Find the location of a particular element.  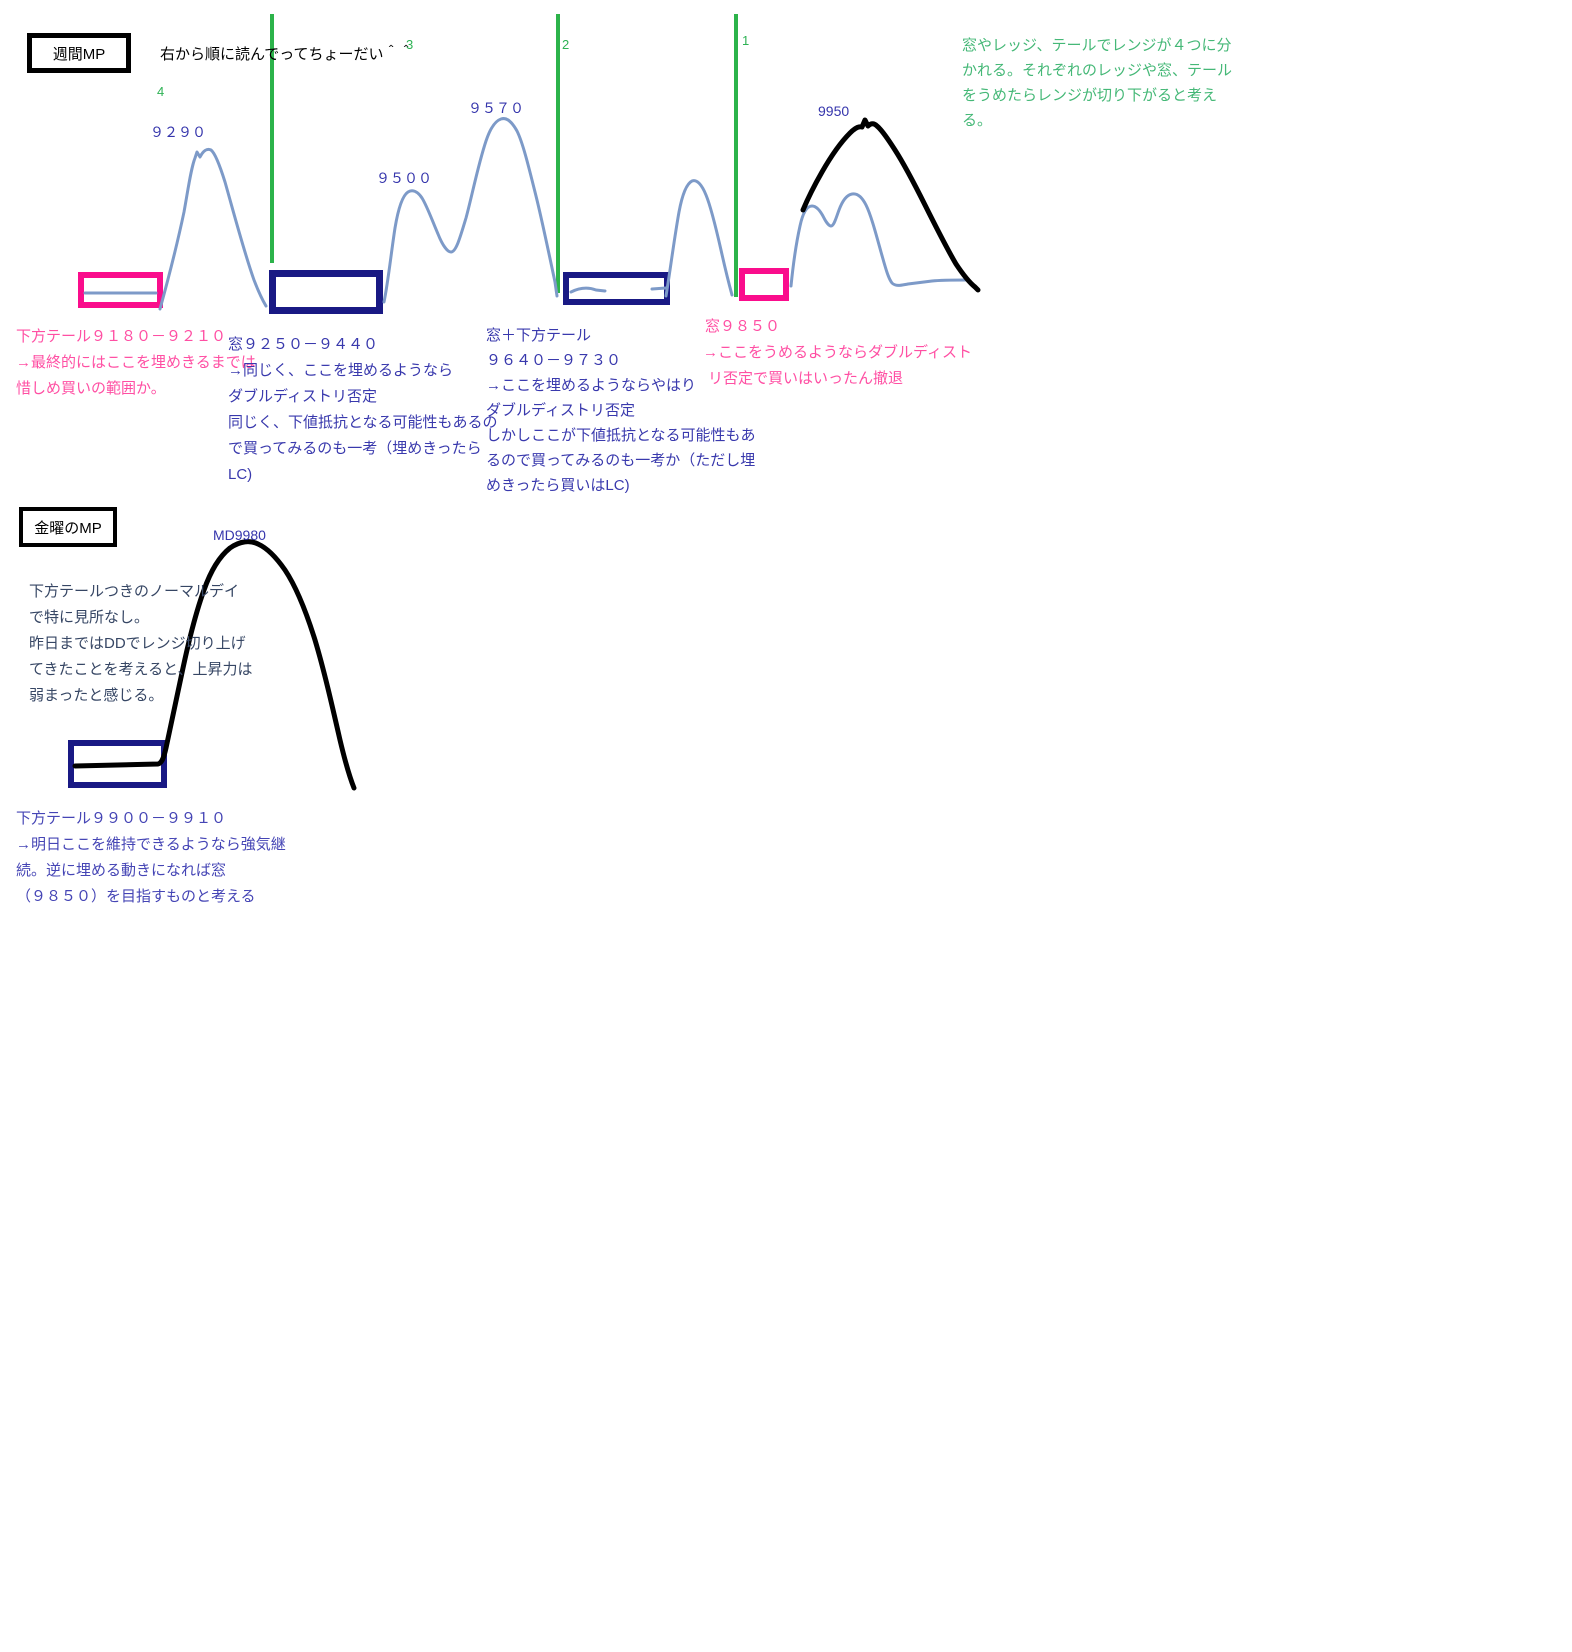

window-9640-note-line: ダブルディストリ否定 is located at coordinates (560, 410).